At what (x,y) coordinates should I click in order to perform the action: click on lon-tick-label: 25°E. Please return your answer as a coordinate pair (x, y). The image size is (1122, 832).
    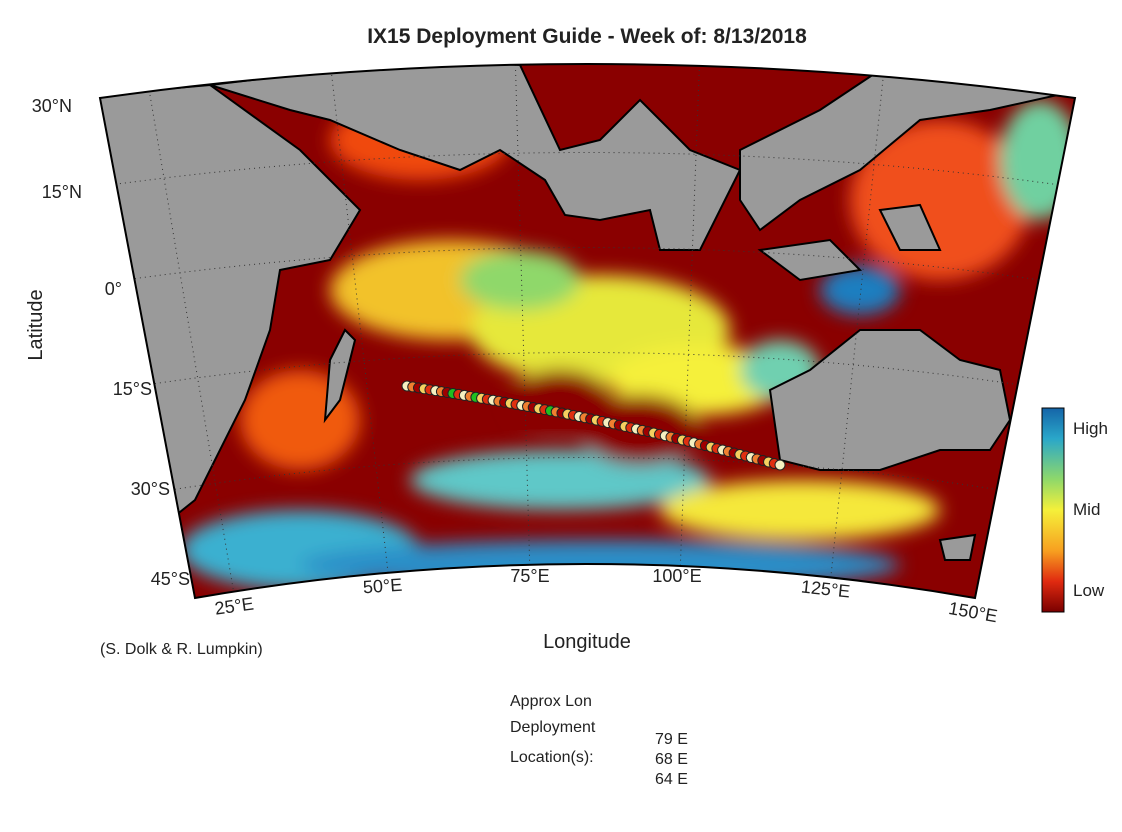
    Looking at the image, I should click on (234, 605).